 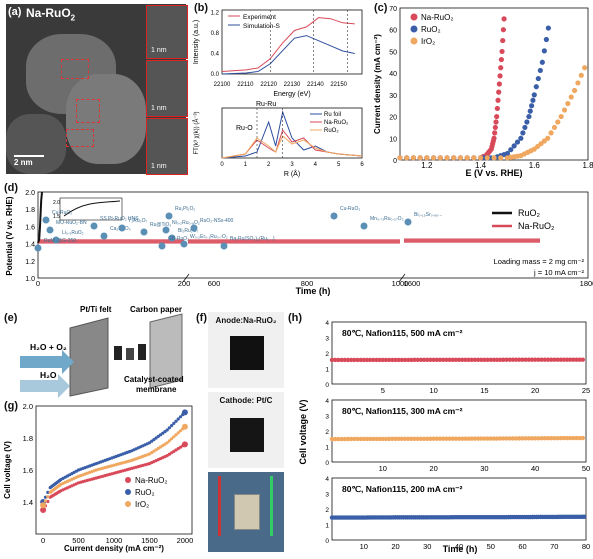 What do you see at coordinates (268, 85) in the screenshot?
I see `x-tick-label: 22120` at bounding box center [268, 85].